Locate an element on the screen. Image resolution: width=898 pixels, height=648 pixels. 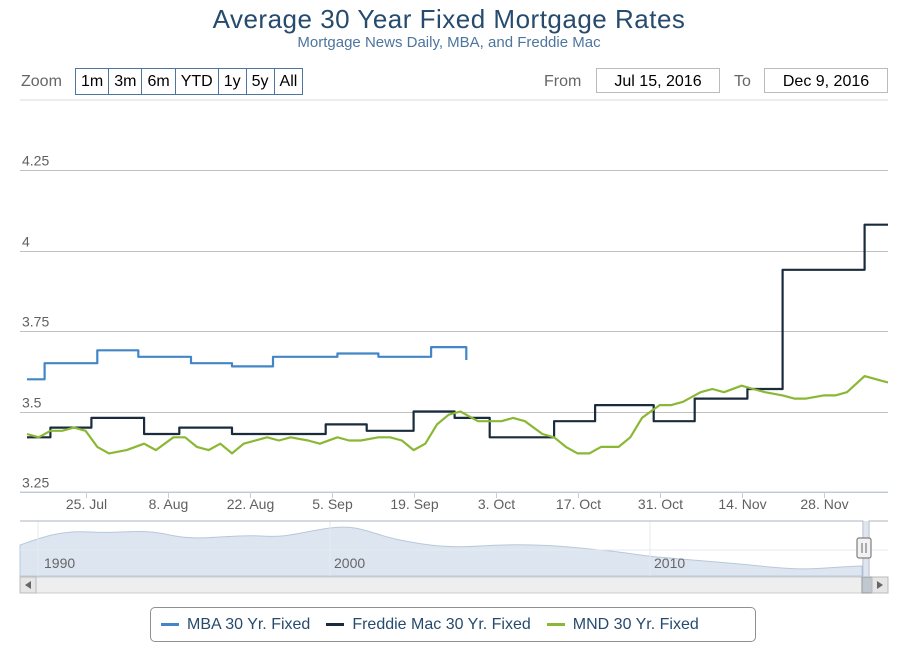
navigator-handle is located at coordinates (864, 548).